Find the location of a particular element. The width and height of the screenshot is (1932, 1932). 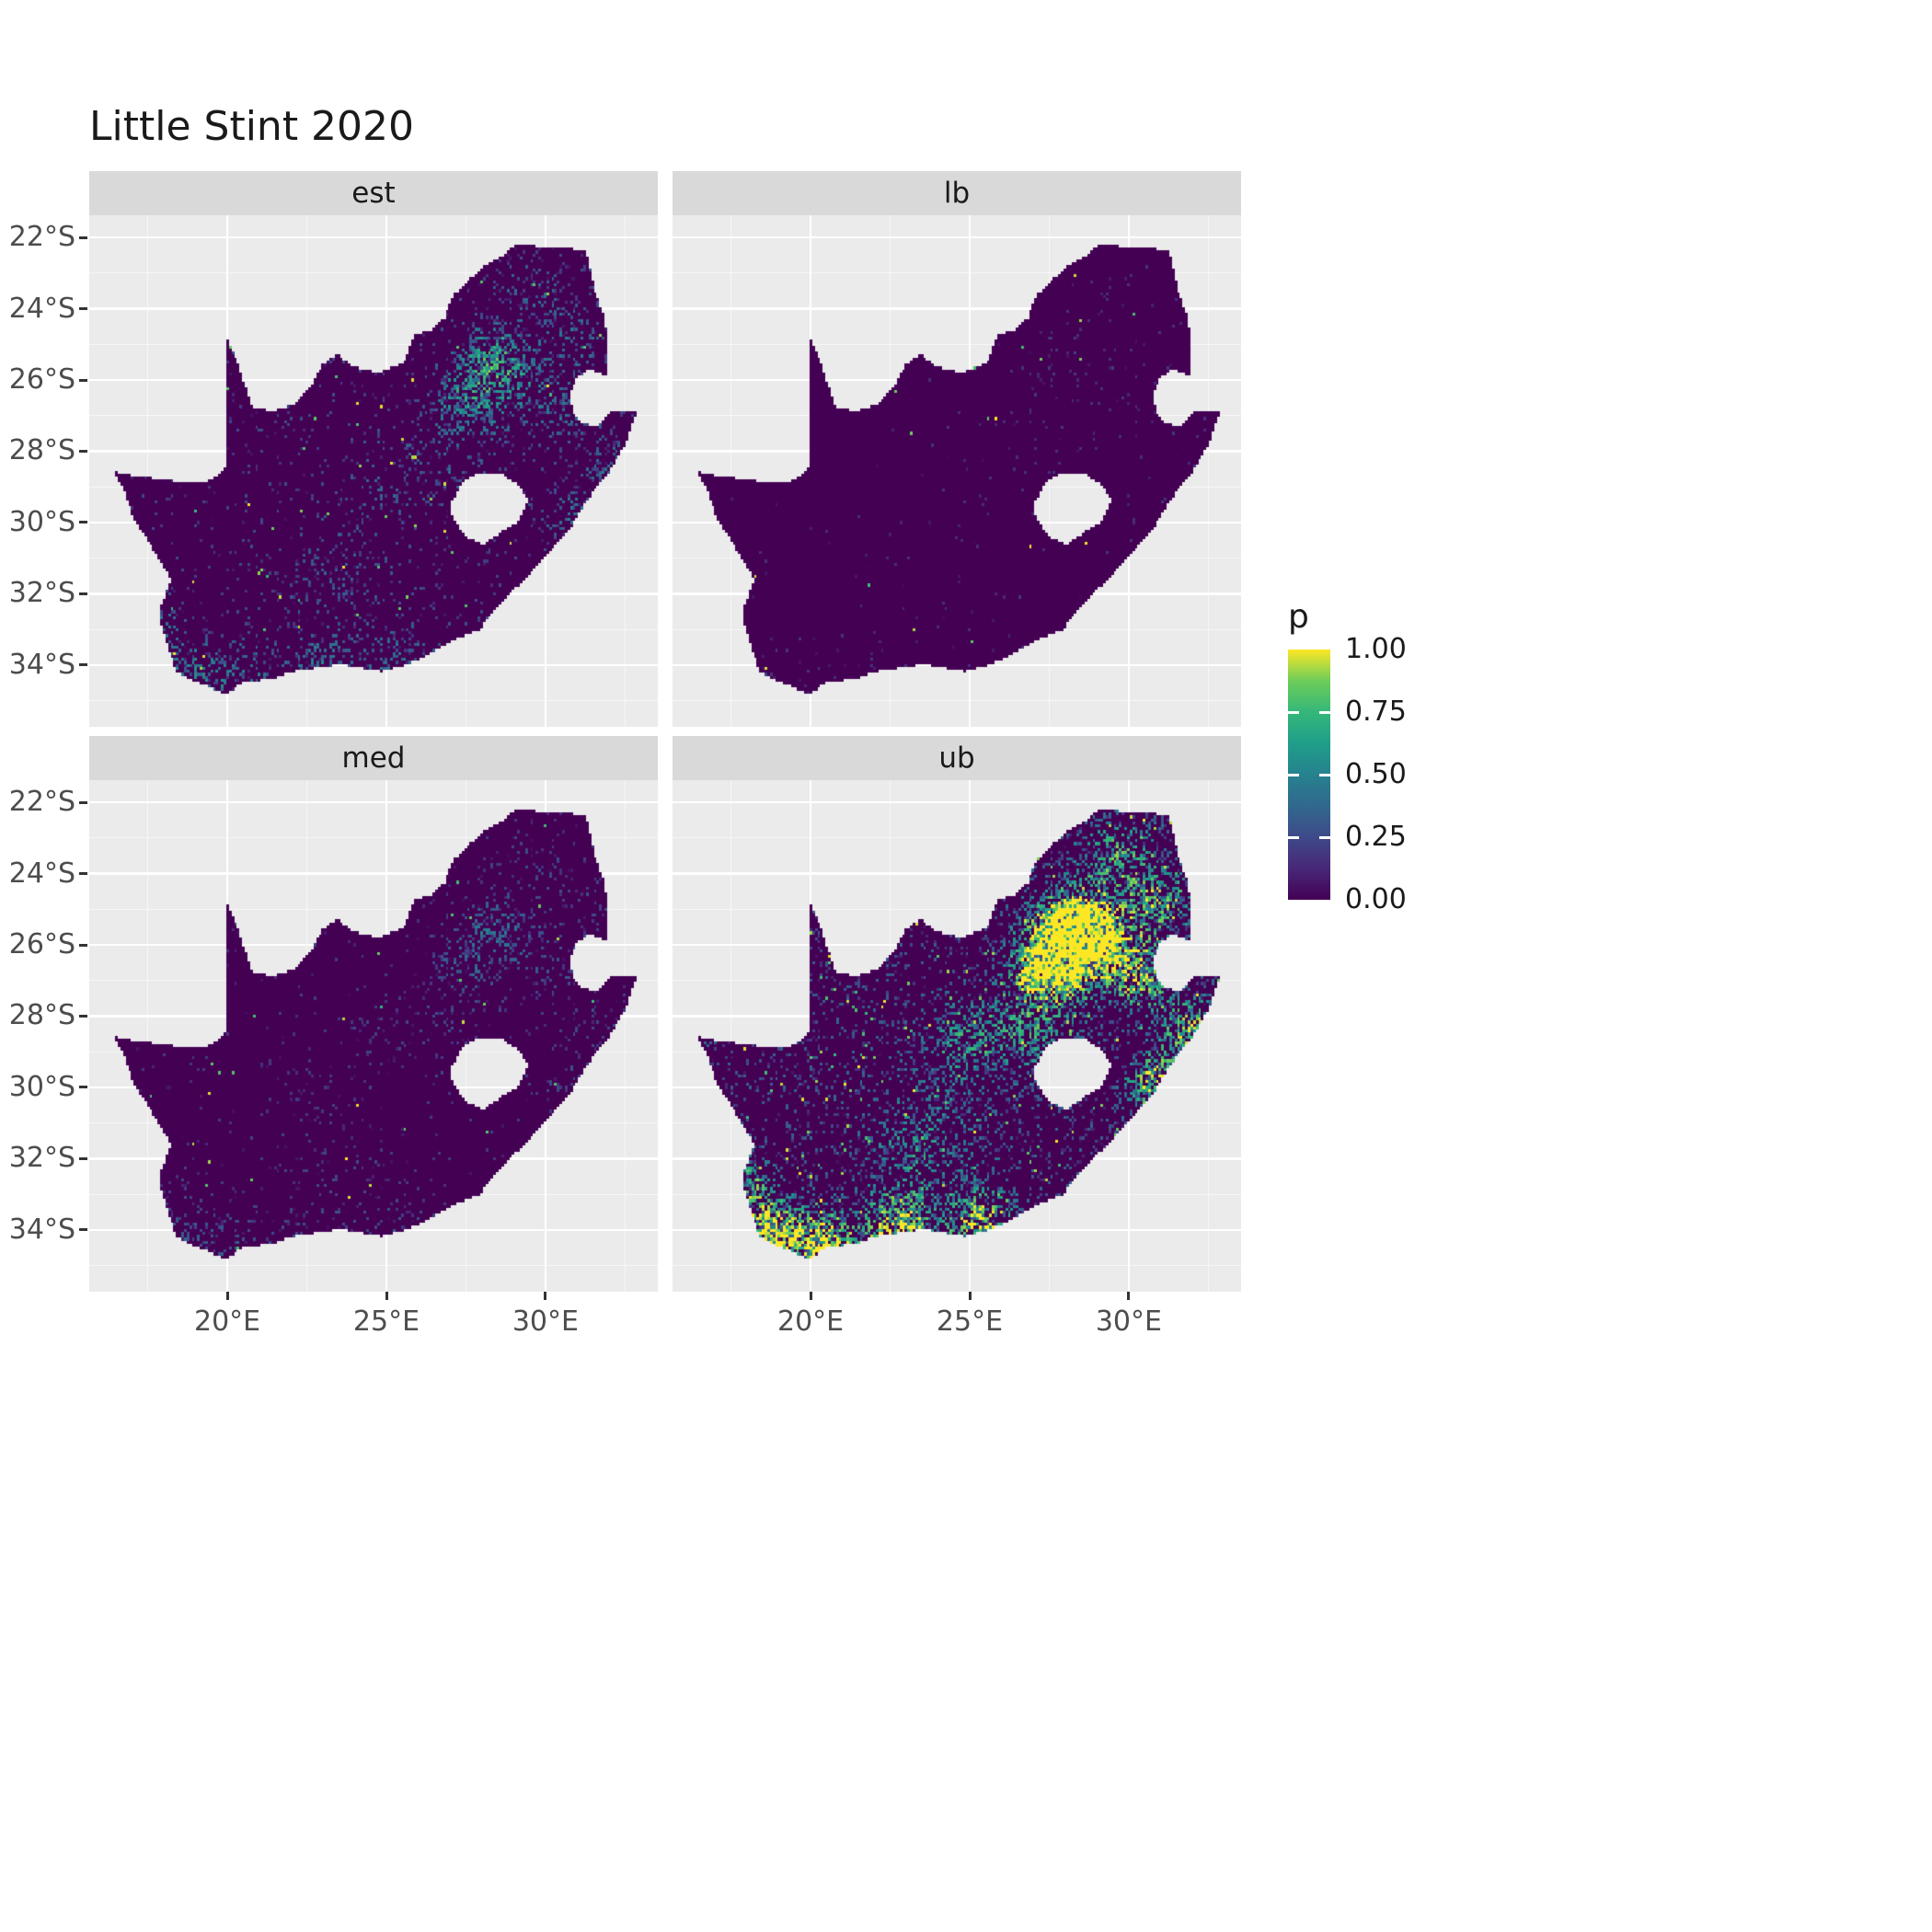

facet-strip-label: ub is located at coordinates (956, 758).